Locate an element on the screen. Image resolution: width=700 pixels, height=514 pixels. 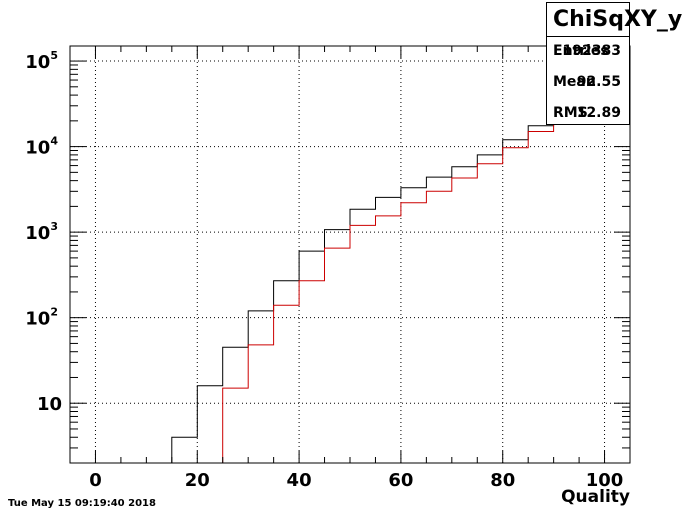
stats-mean-row: Mean 92.55 is located at coordinates (588, 83).